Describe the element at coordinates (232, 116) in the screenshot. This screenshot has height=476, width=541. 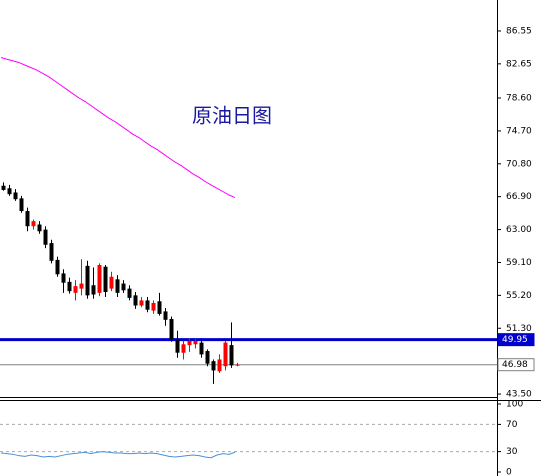
I see `chart-title: 原油日图` at that location.